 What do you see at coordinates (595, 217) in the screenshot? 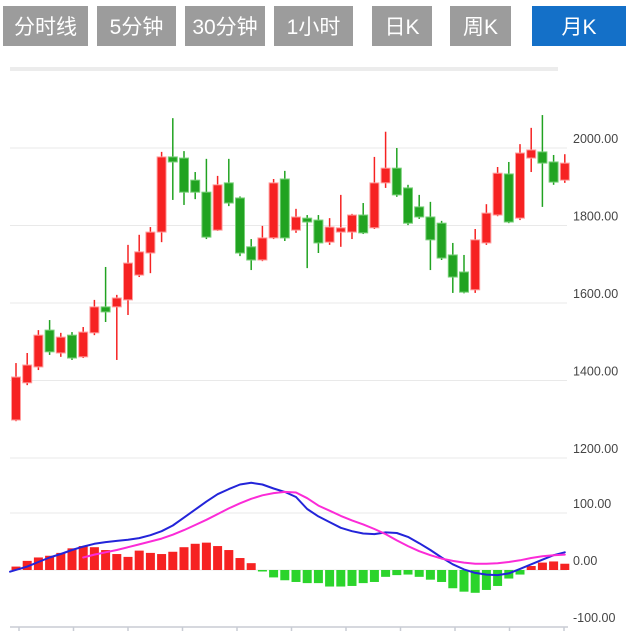
I see `price-axis-label: 1800.00` at bounding box center [595, 217].